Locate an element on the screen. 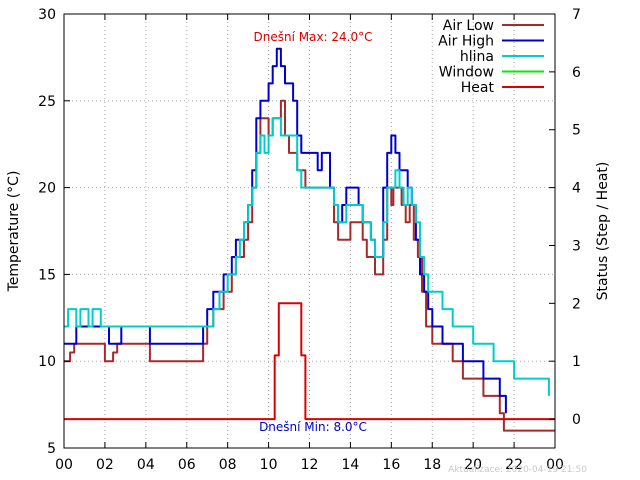  x-tick-label: 16 is located at coordinates (391, 465).